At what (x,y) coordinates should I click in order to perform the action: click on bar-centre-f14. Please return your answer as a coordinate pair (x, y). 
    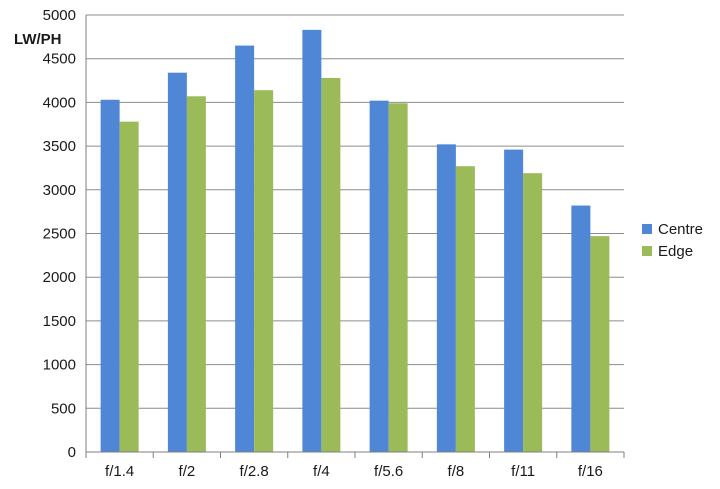
    Looking at the image, I should click on (110, 275).